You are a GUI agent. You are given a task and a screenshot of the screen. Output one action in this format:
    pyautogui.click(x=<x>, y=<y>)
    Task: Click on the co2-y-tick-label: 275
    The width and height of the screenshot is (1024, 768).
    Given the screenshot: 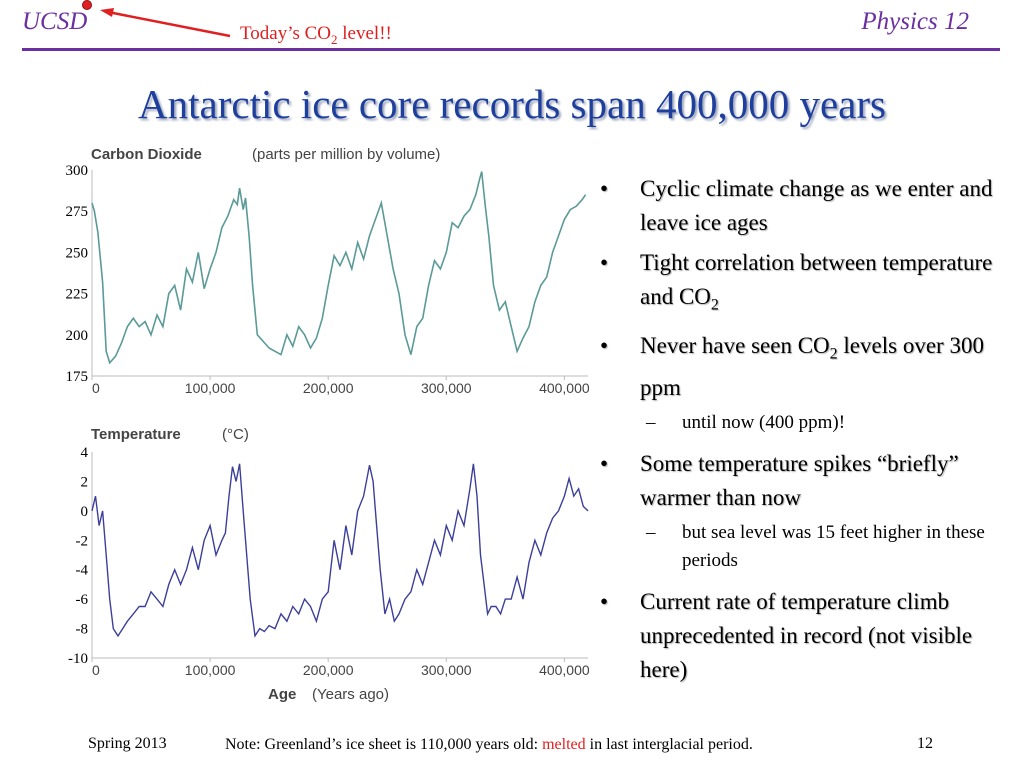 What is the action you would take?
    pyautogui.click(x=77, y=212)
    